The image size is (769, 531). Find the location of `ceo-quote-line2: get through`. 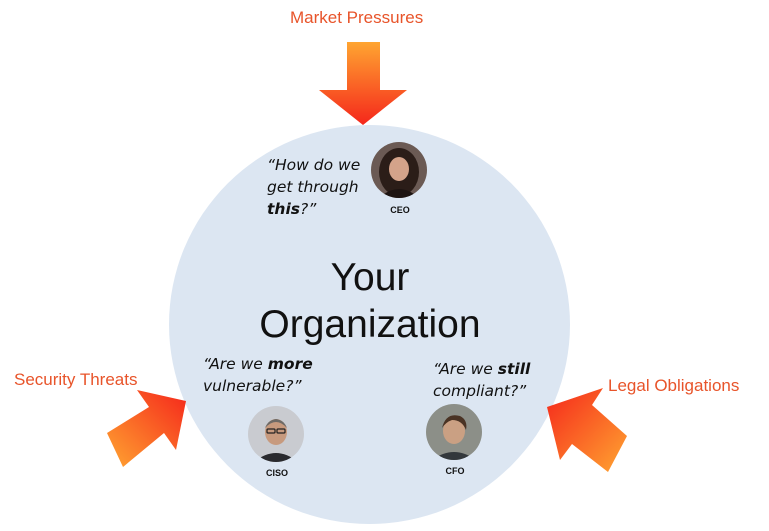

ceo-quote-line2: get through is located at coordinates (313, 187).